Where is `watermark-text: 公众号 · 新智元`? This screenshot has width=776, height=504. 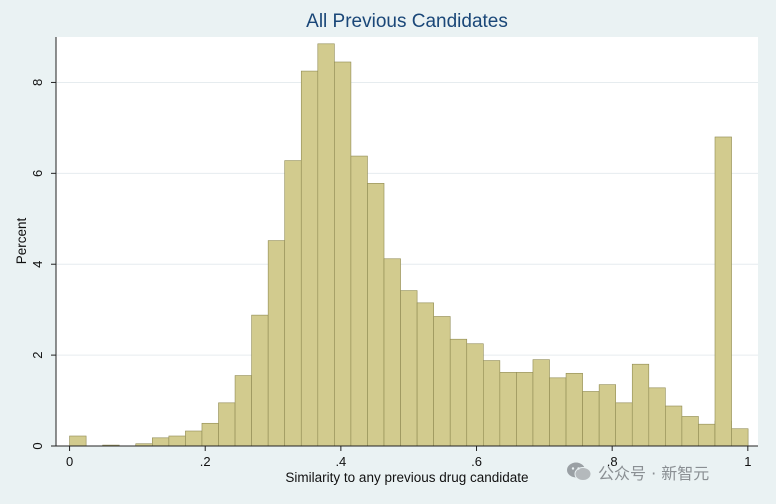
watermark-text: 公众号 · 新智元 is located at coordinates (654, 473).